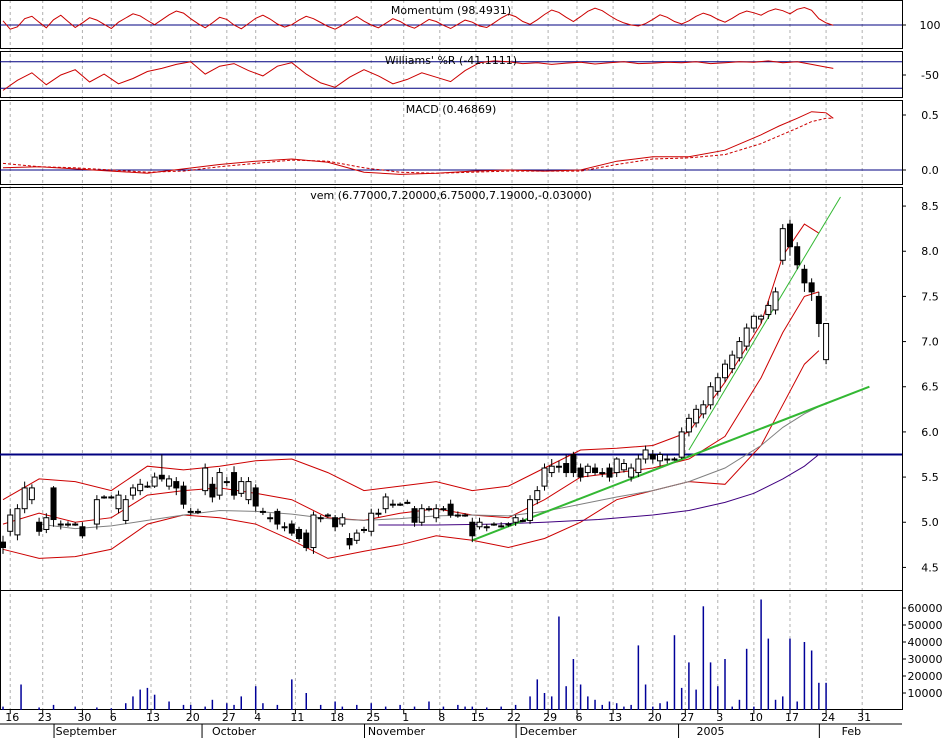  What do you see at coordinates (418, 18) in the screenshot?
I see `momentum-series-line` at bounding box center [418, 18].